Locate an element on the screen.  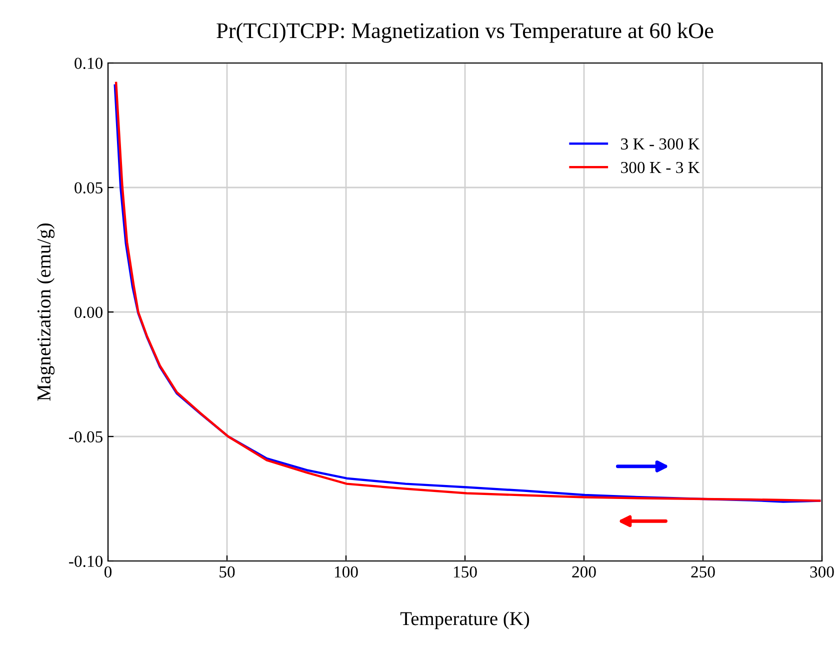
y-tick-label: 0.05 is located at coordinates (88, 188).